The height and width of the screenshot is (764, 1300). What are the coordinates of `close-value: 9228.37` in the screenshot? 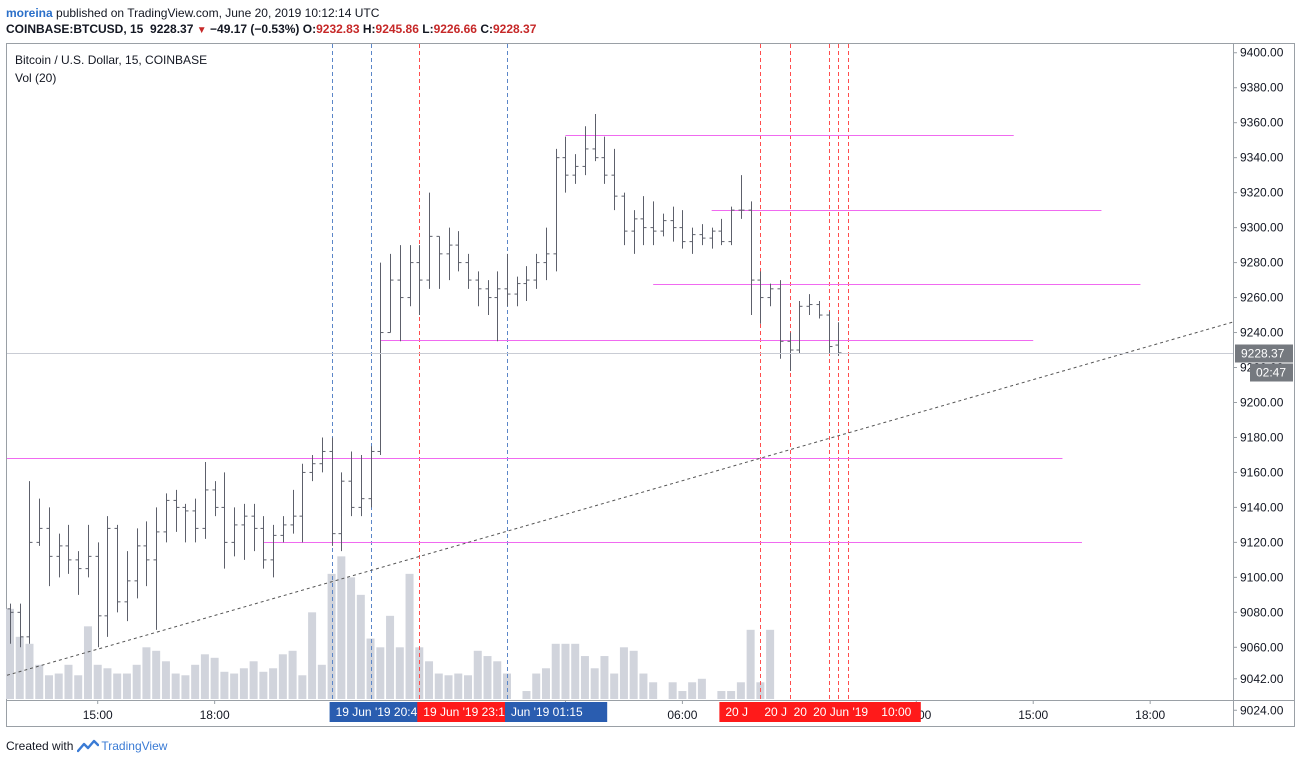 It's located at (514, 29).